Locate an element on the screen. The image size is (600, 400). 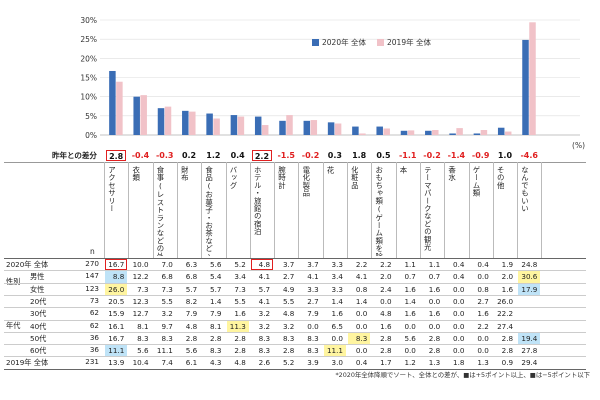
n-value: 62 is located at coordinates (94, 325).